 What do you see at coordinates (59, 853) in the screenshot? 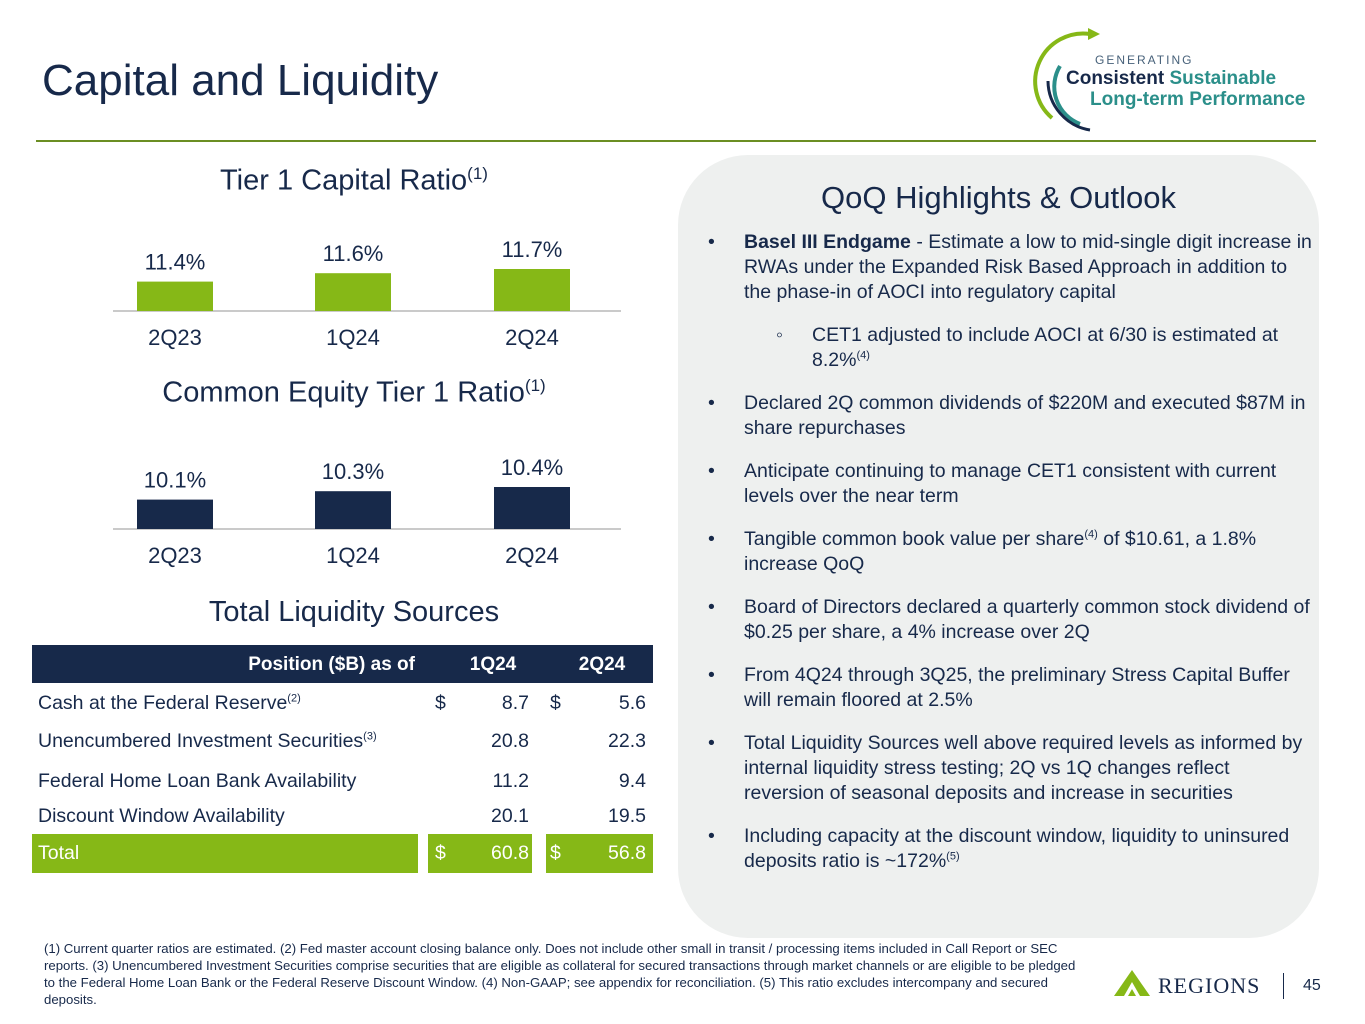
I see `row-label: Total` at bounding box center [59, 853].